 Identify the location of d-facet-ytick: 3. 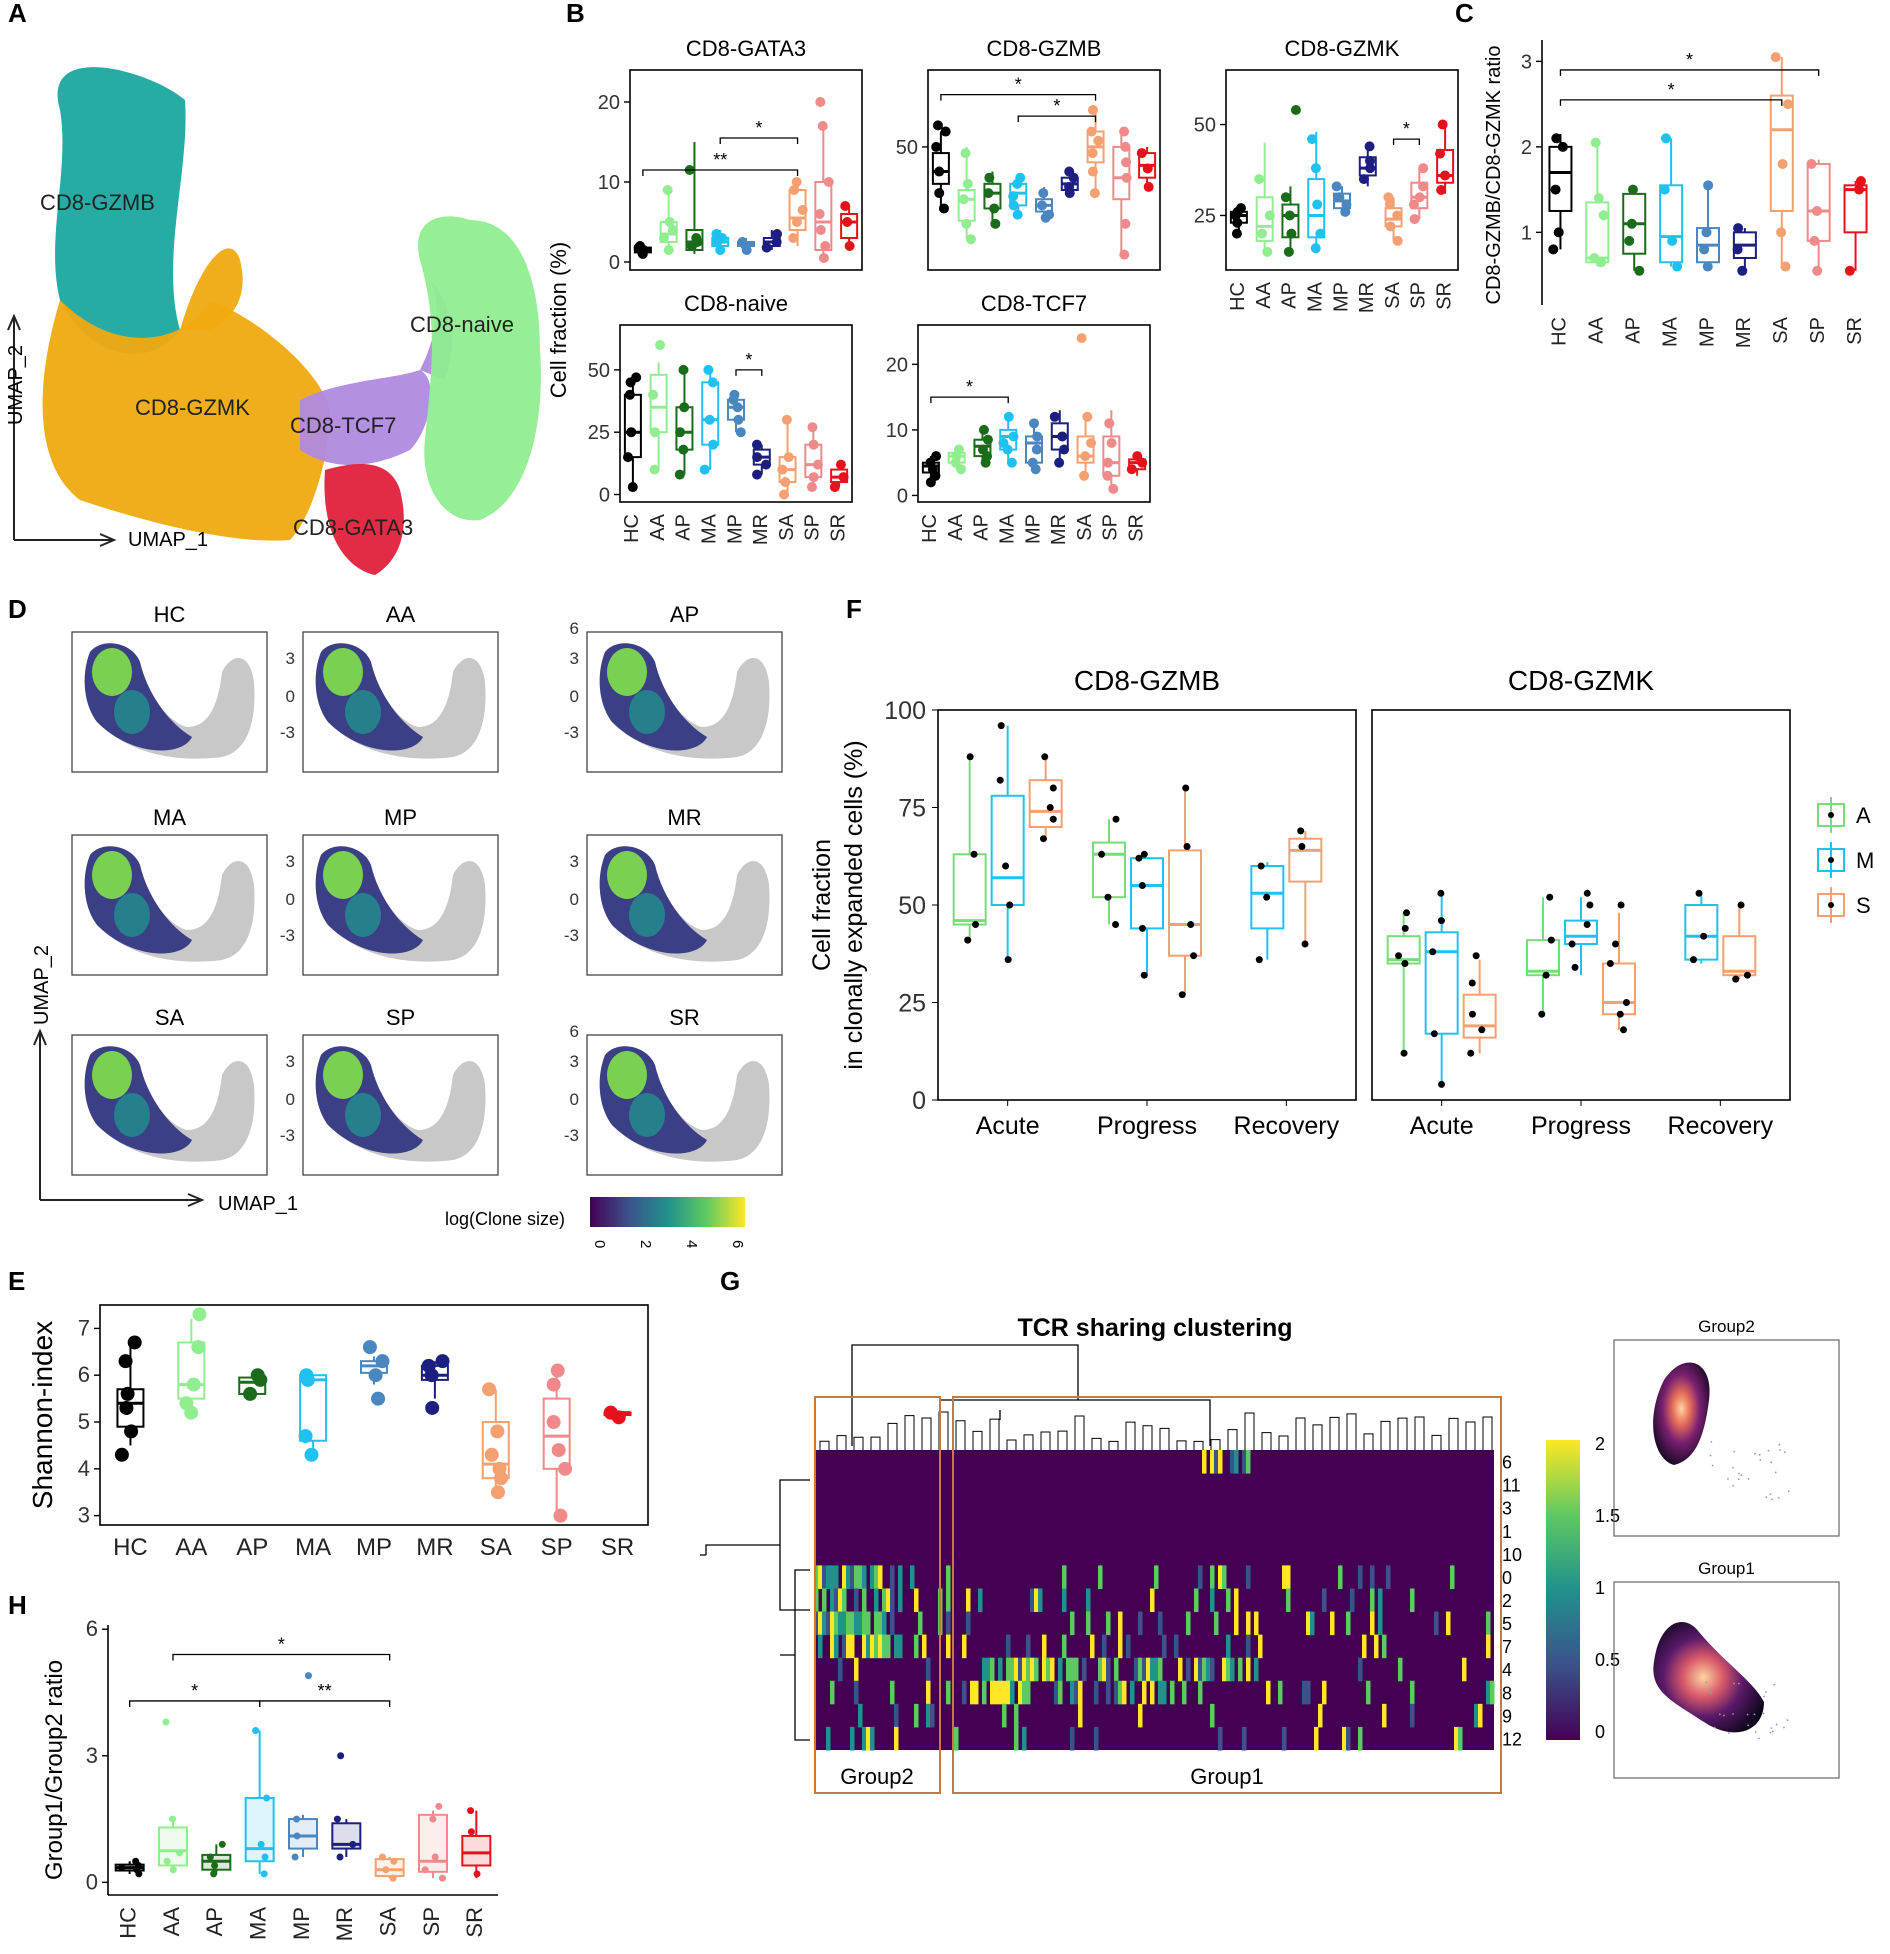
(290, 658).